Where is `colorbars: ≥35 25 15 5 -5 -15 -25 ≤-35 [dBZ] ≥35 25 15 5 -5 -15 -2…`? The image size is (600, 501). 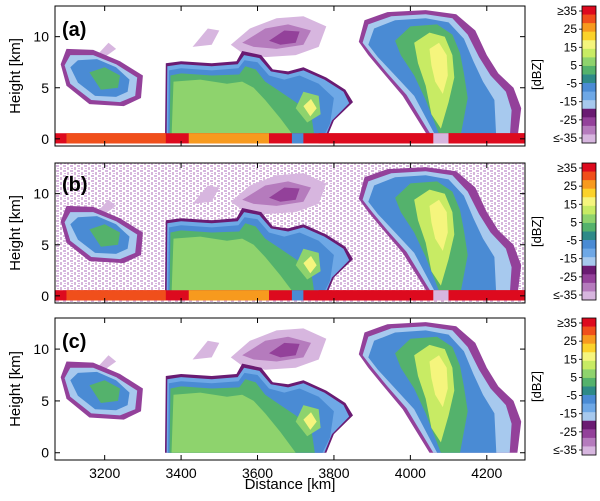
colorbars: ≥35 25 15 5 -5 -15 -25 ≤-35 [dBZ] ≥35 25 15 5 -5 -15 -2… is located at coordinates (563, 230).